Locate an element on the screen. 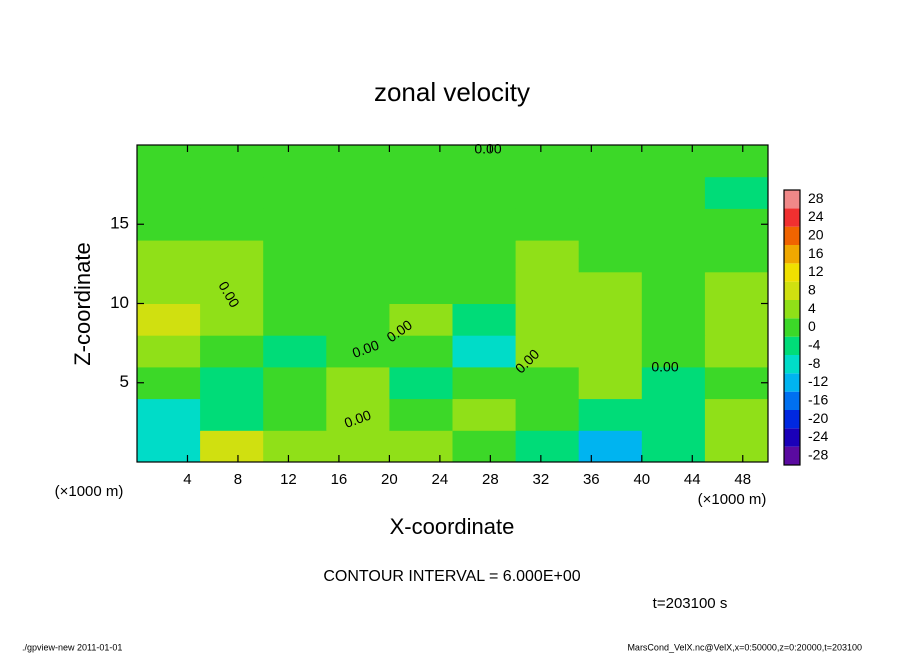 Image resolution: width=904 pixels, height=654 pixels. x-tick-label: 36 is located at coordinates (591, 479).